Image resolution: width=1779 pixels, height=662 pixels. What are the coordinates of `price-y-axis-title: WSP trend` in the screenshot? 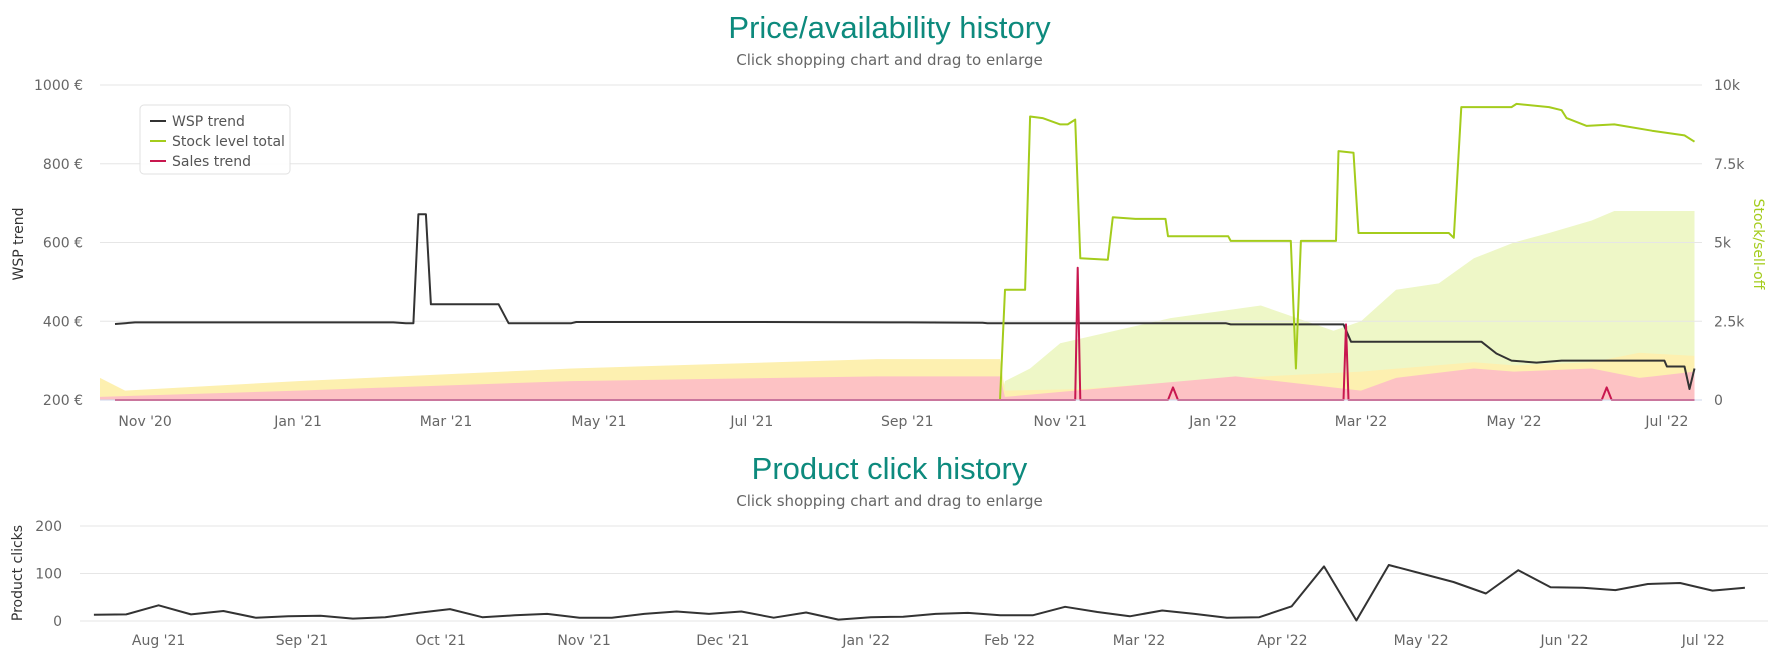 It's located at (19, 244).